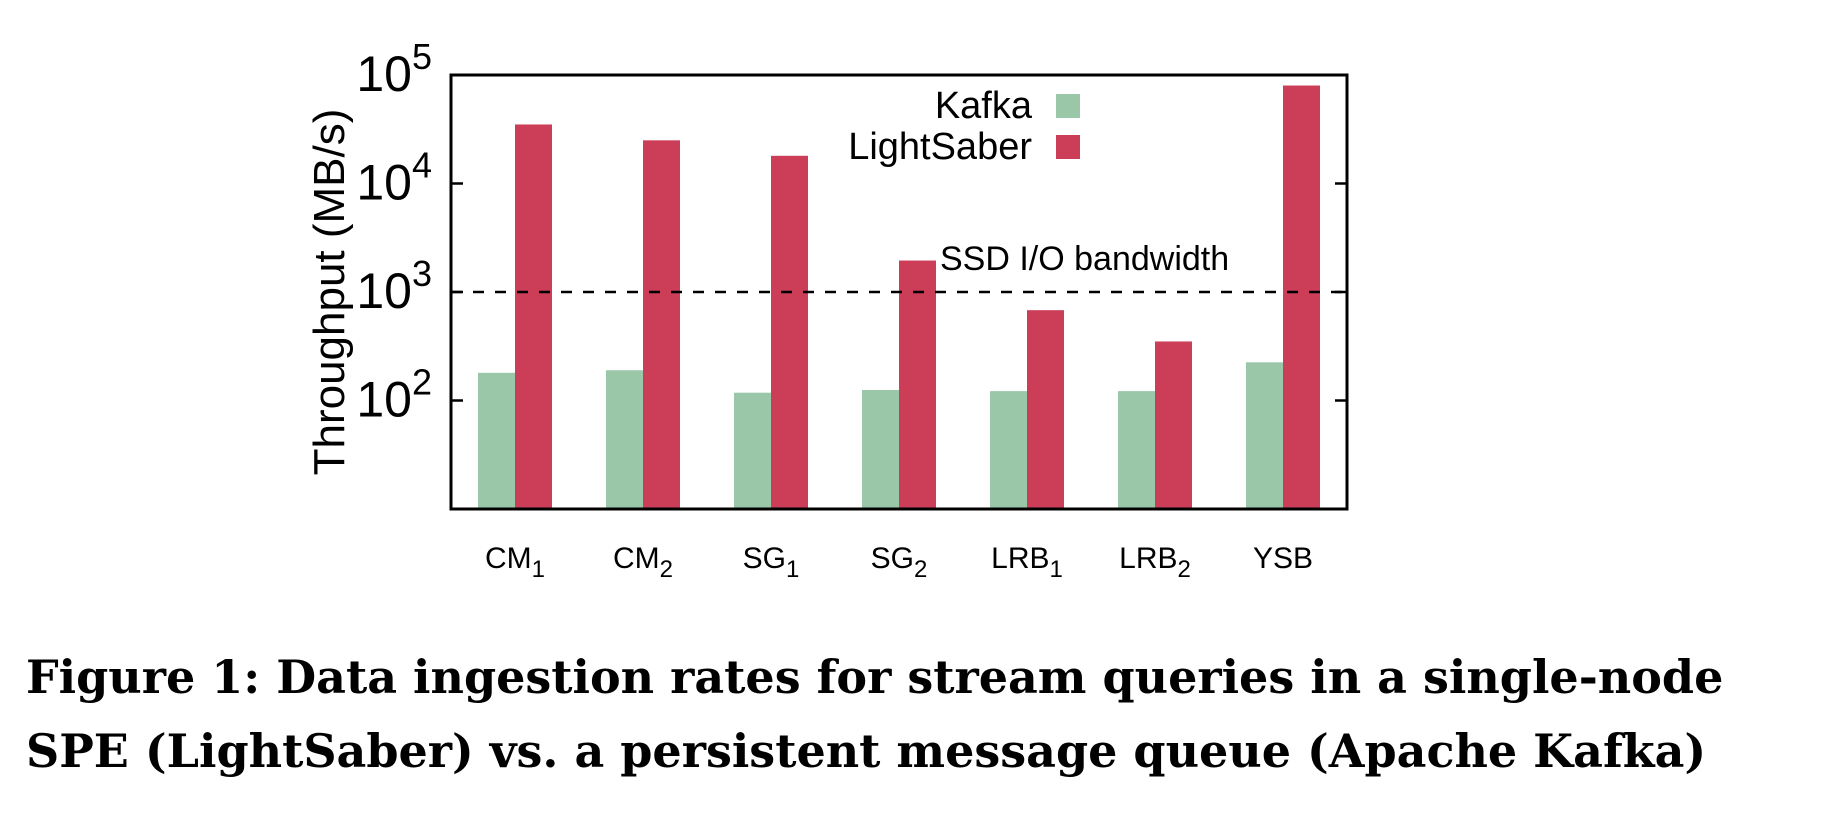 This screenshot has height=814, width=1840. What do you see at coordinates (1155, 562) in the screenshot?
I see `x-tick-label-5: LRB2` at bounding box center [1155, 562].